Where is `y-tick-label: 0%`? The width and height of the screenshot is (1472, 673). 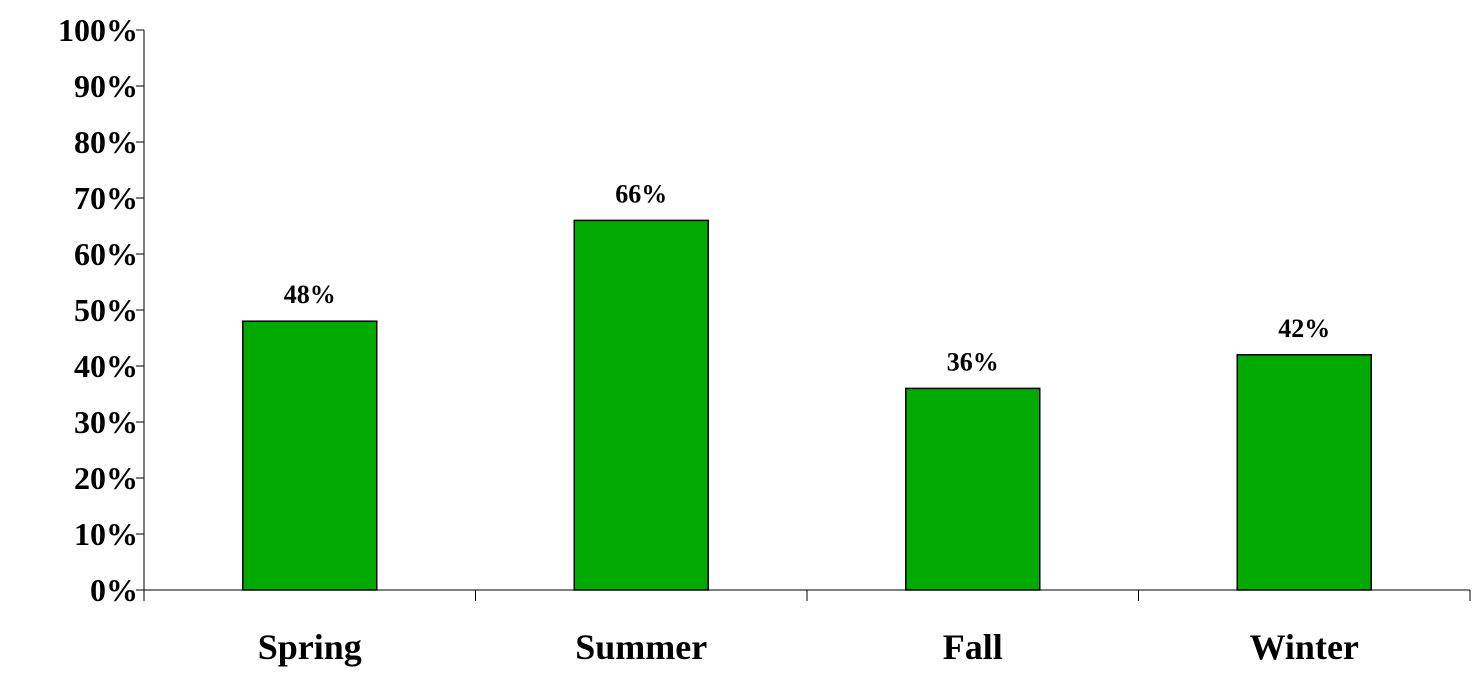 y-tick-label: 0% is located at coordinates (114, 590).